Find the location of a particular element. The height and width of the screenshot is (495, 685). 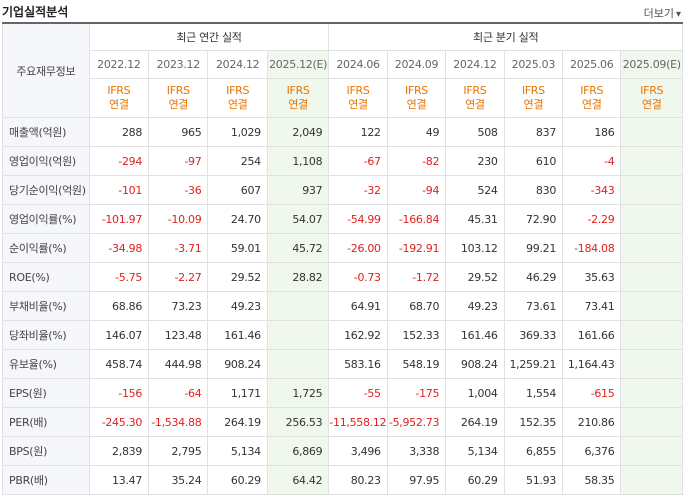

table-cell: 68.86 is located at coordinates (119, 306).